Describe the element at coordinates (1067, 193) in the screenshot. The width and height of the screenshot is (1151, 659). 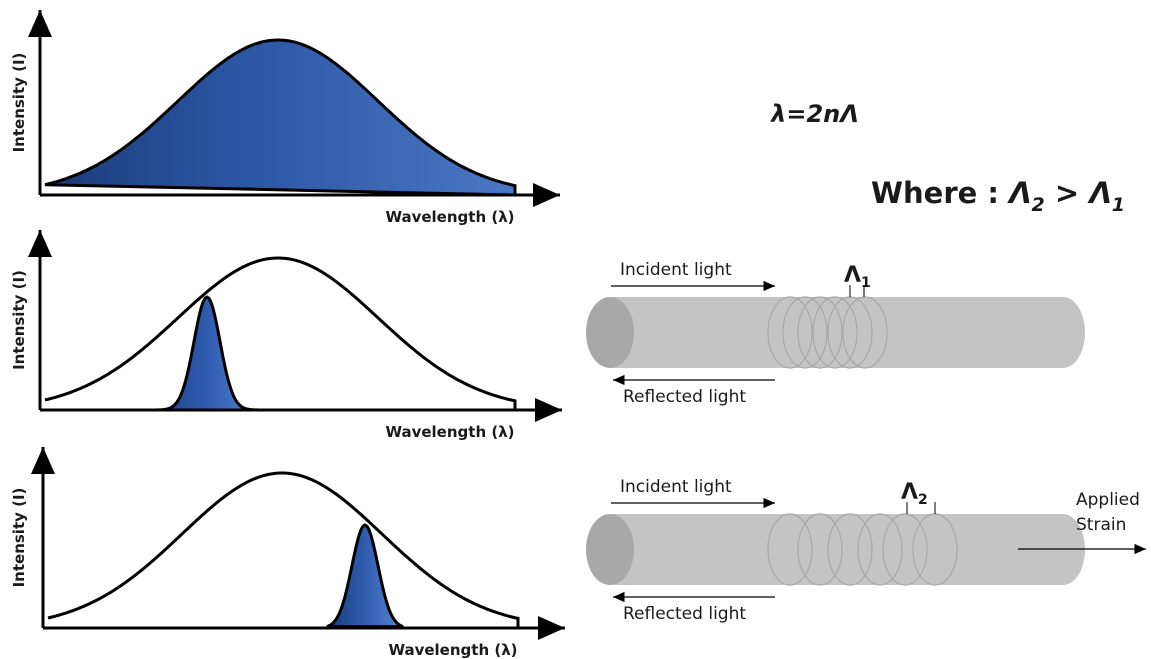
I see `operator: >` at that location.